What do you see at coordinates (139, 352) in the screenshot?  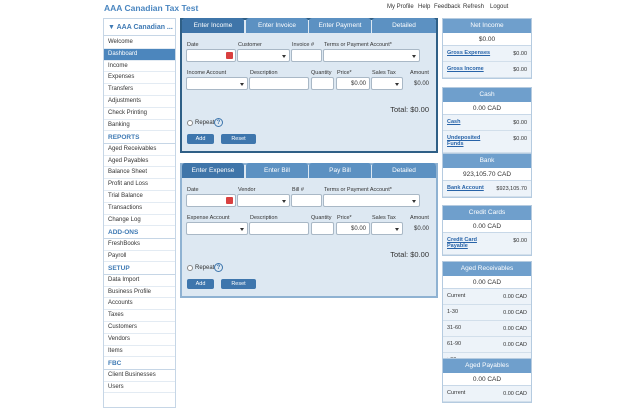 I see `nav-item: Items` at bounding box center [139, 352].